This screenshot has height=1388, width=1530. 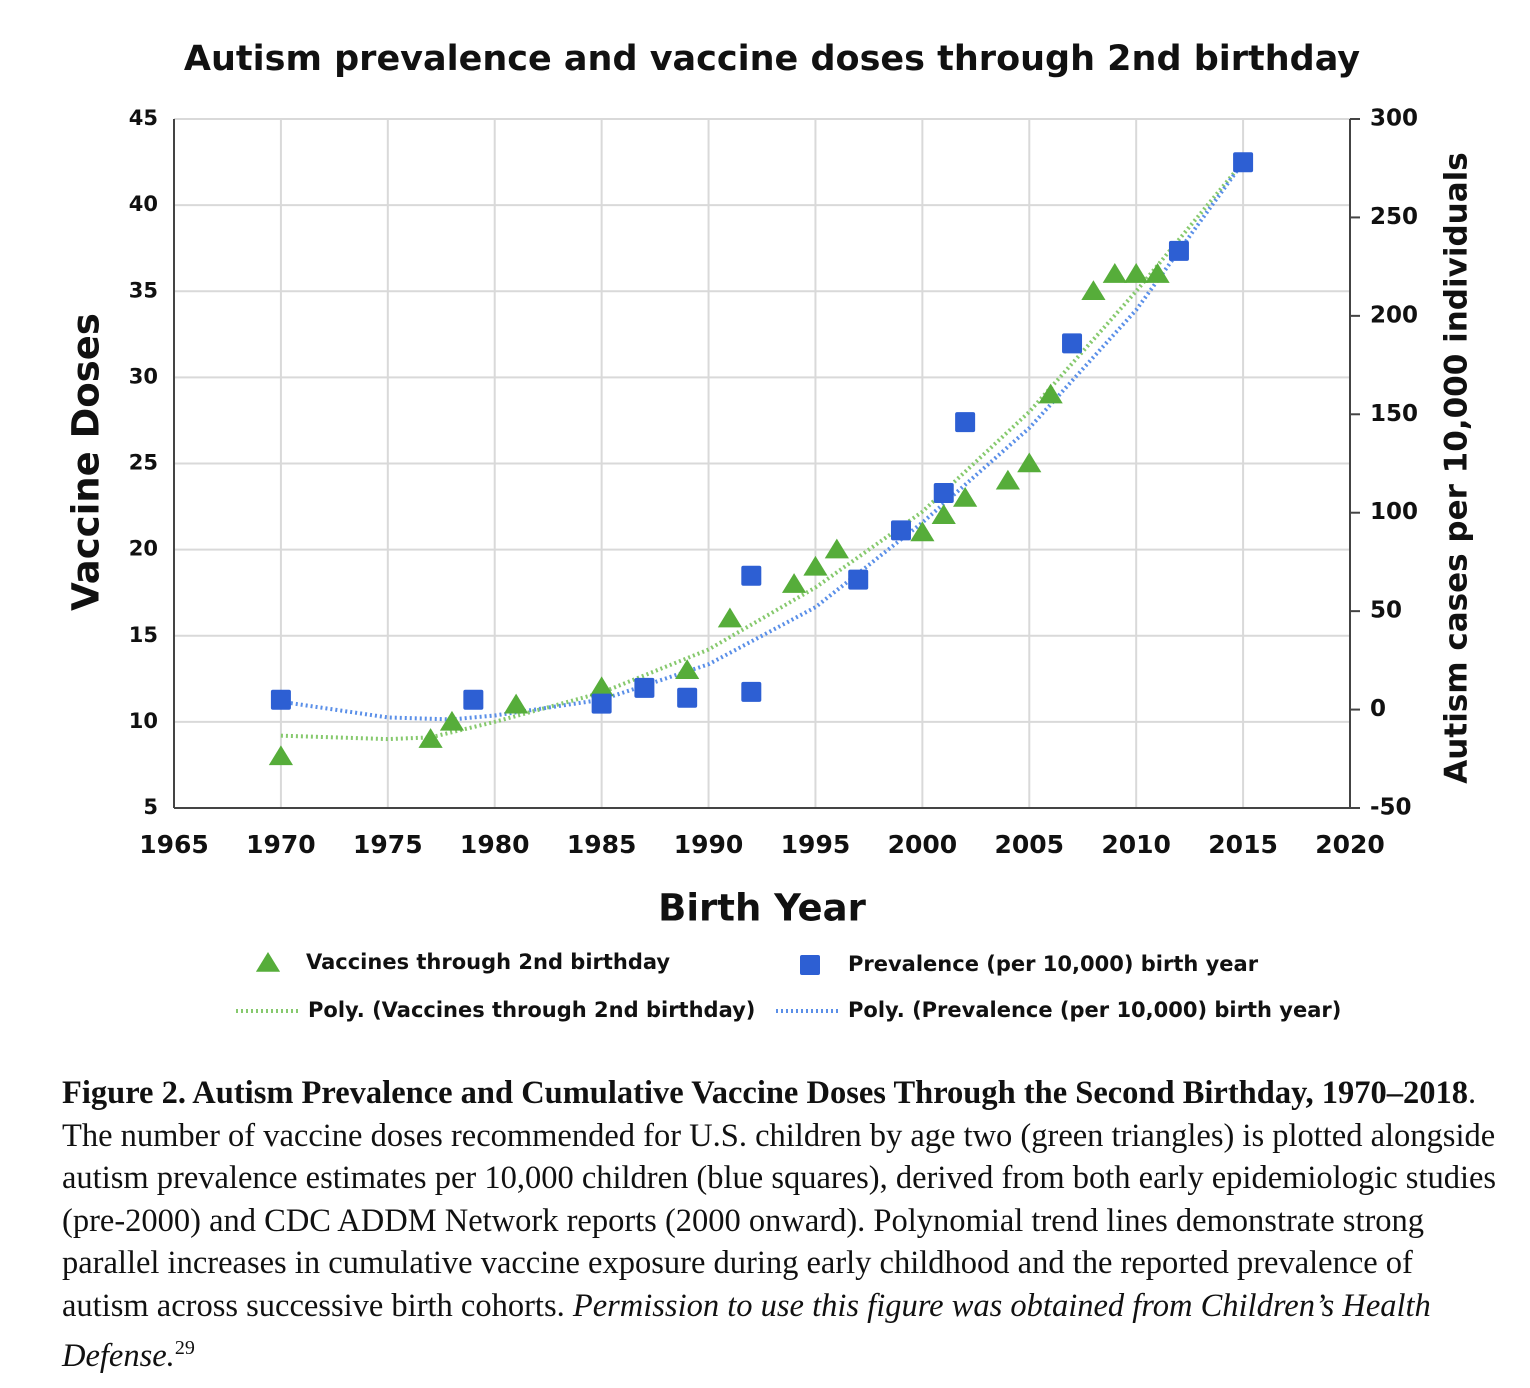 I want to click on y-tick-label: 45, so click(x=143, y=118).